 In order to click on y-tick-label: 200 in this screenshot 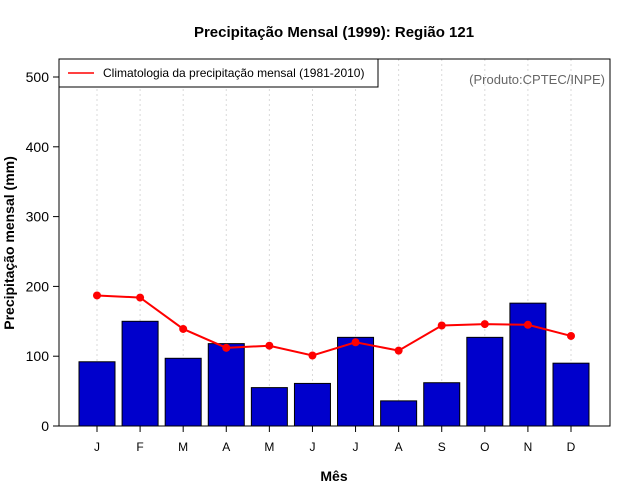, I will do `click(38, 286)`.